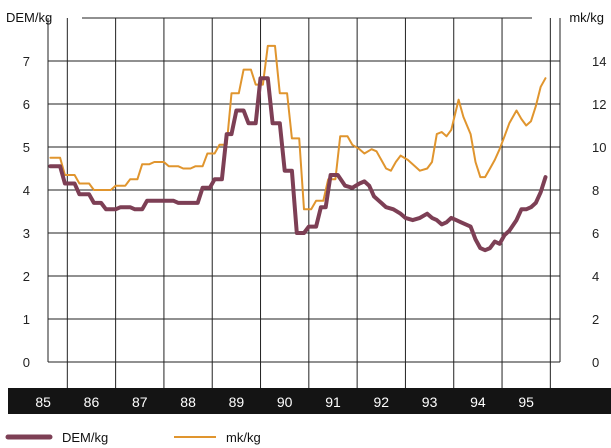 This screenshot has height=448, width=611. Describe the element at coordinates (26, 147) in the screenshot. I see `left-tick-label: 5` at that location.